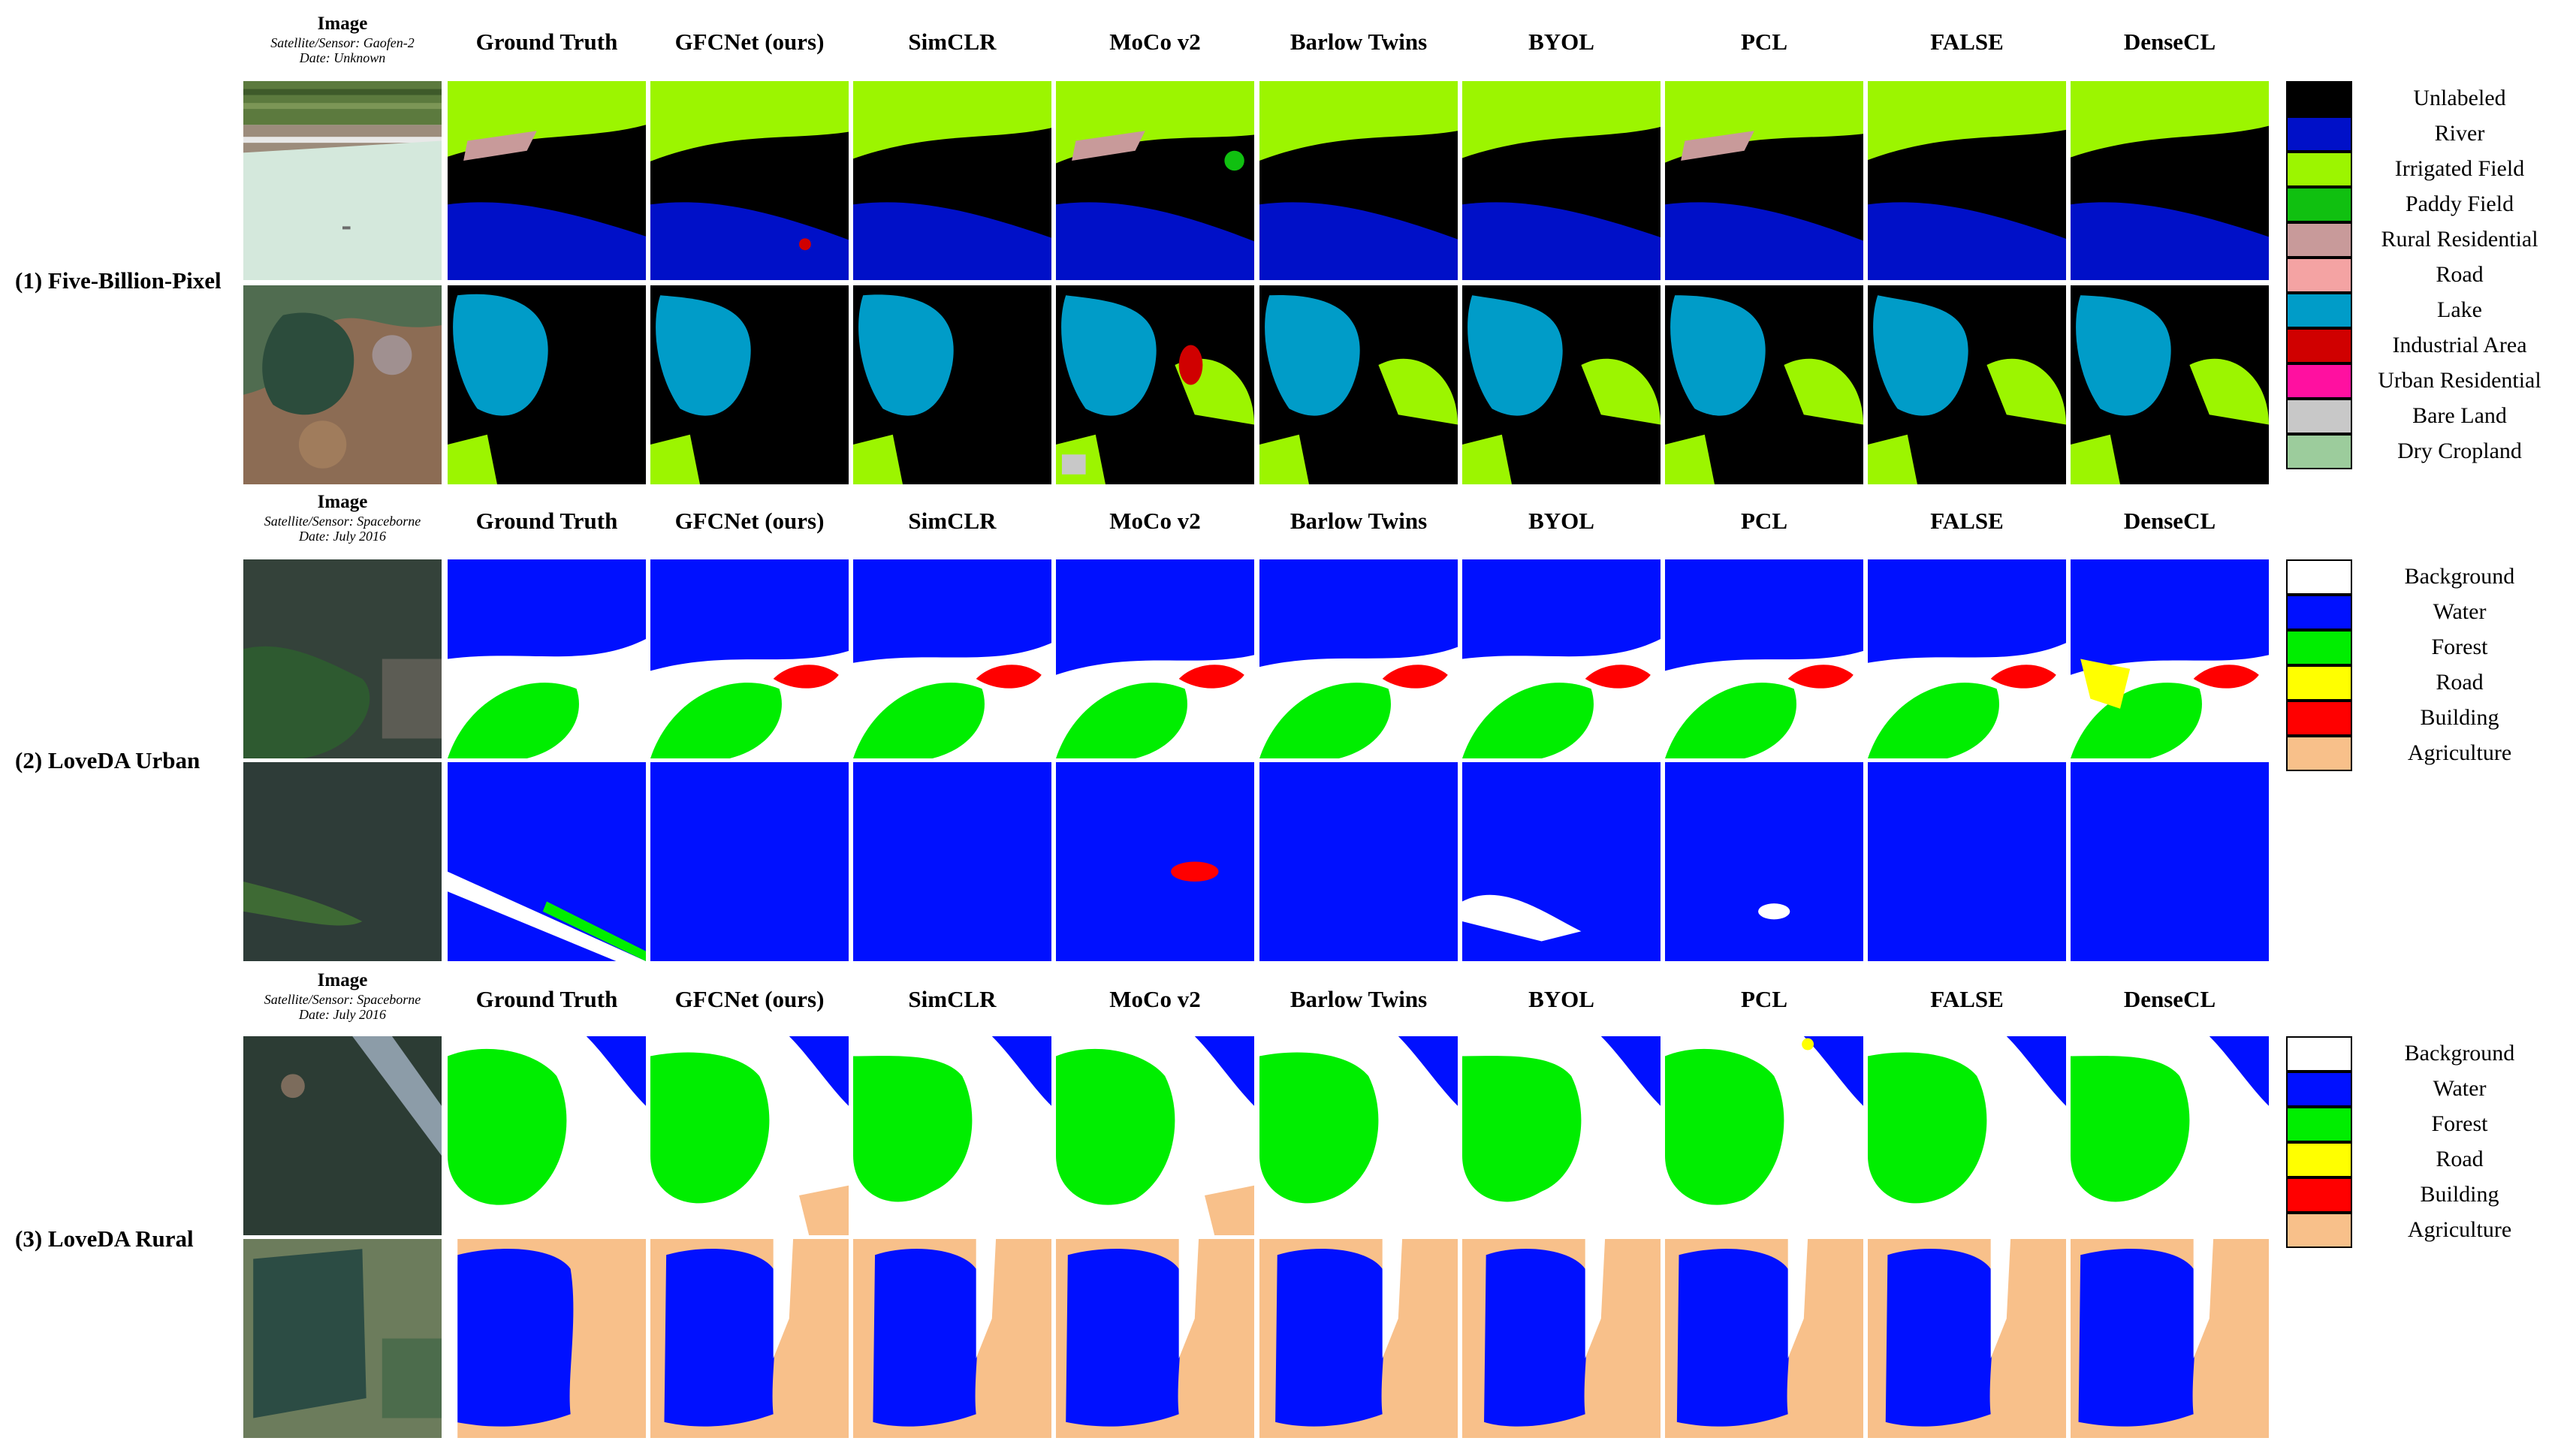 This screenshot has width=2576, height=1453. Describe the element at coordinates (953, 42) in the screenshot. I see `column-header: SimCLR` at that location.